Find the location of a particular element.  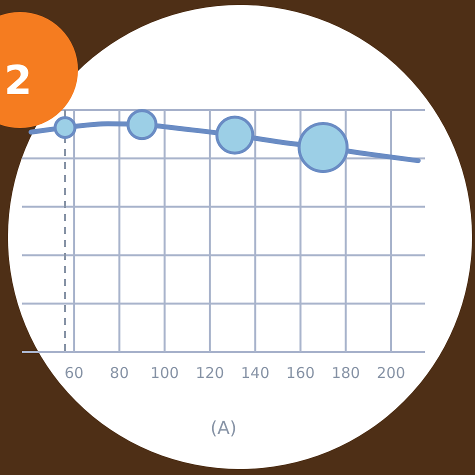

x-tick-label: 180 is located at coordinates (345, 373).